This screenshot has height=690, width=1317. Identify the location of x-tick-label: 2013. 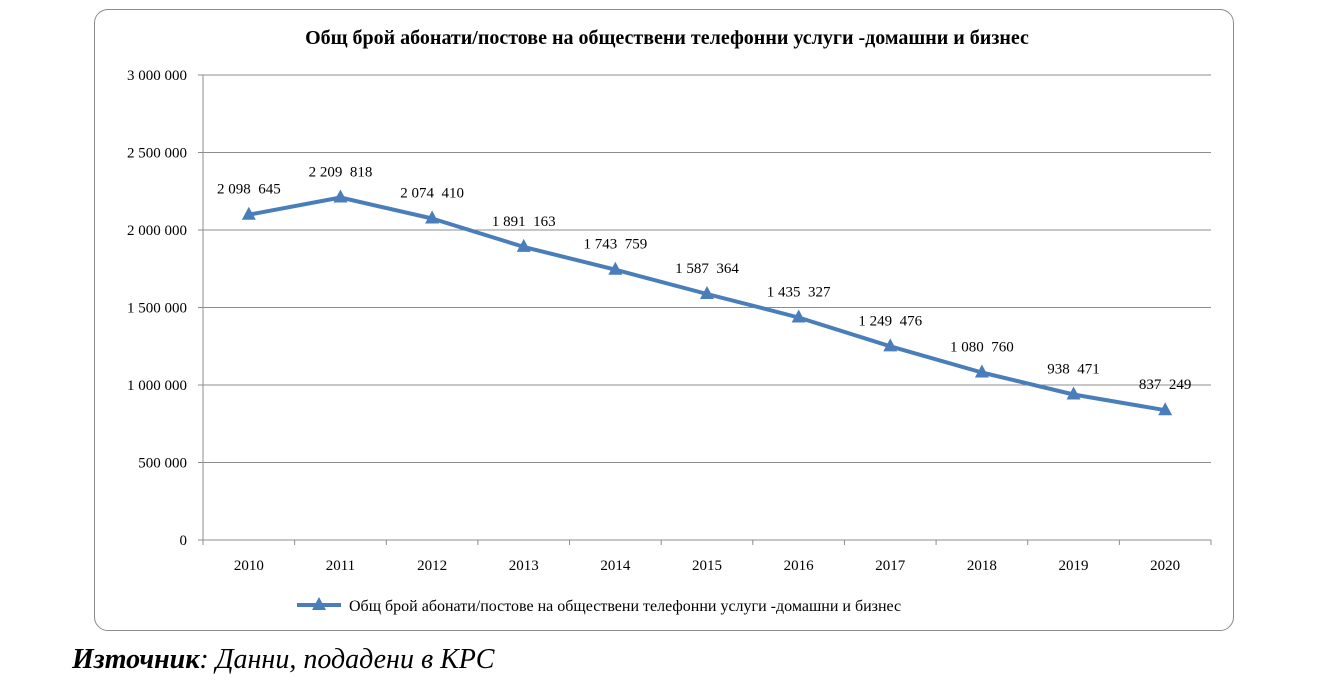
(524, 566).